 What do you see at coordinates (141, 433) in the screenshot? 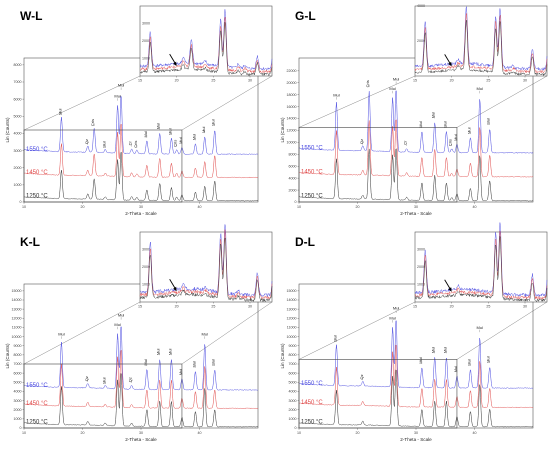
I see `x-tick-label: 30` at bounding box center [141, 433].